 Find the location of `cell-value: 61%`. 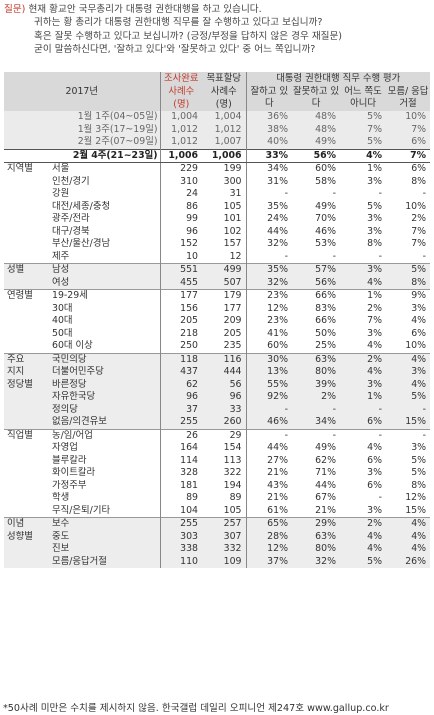

cell-value: 61% is located at coordinates (278, 510).